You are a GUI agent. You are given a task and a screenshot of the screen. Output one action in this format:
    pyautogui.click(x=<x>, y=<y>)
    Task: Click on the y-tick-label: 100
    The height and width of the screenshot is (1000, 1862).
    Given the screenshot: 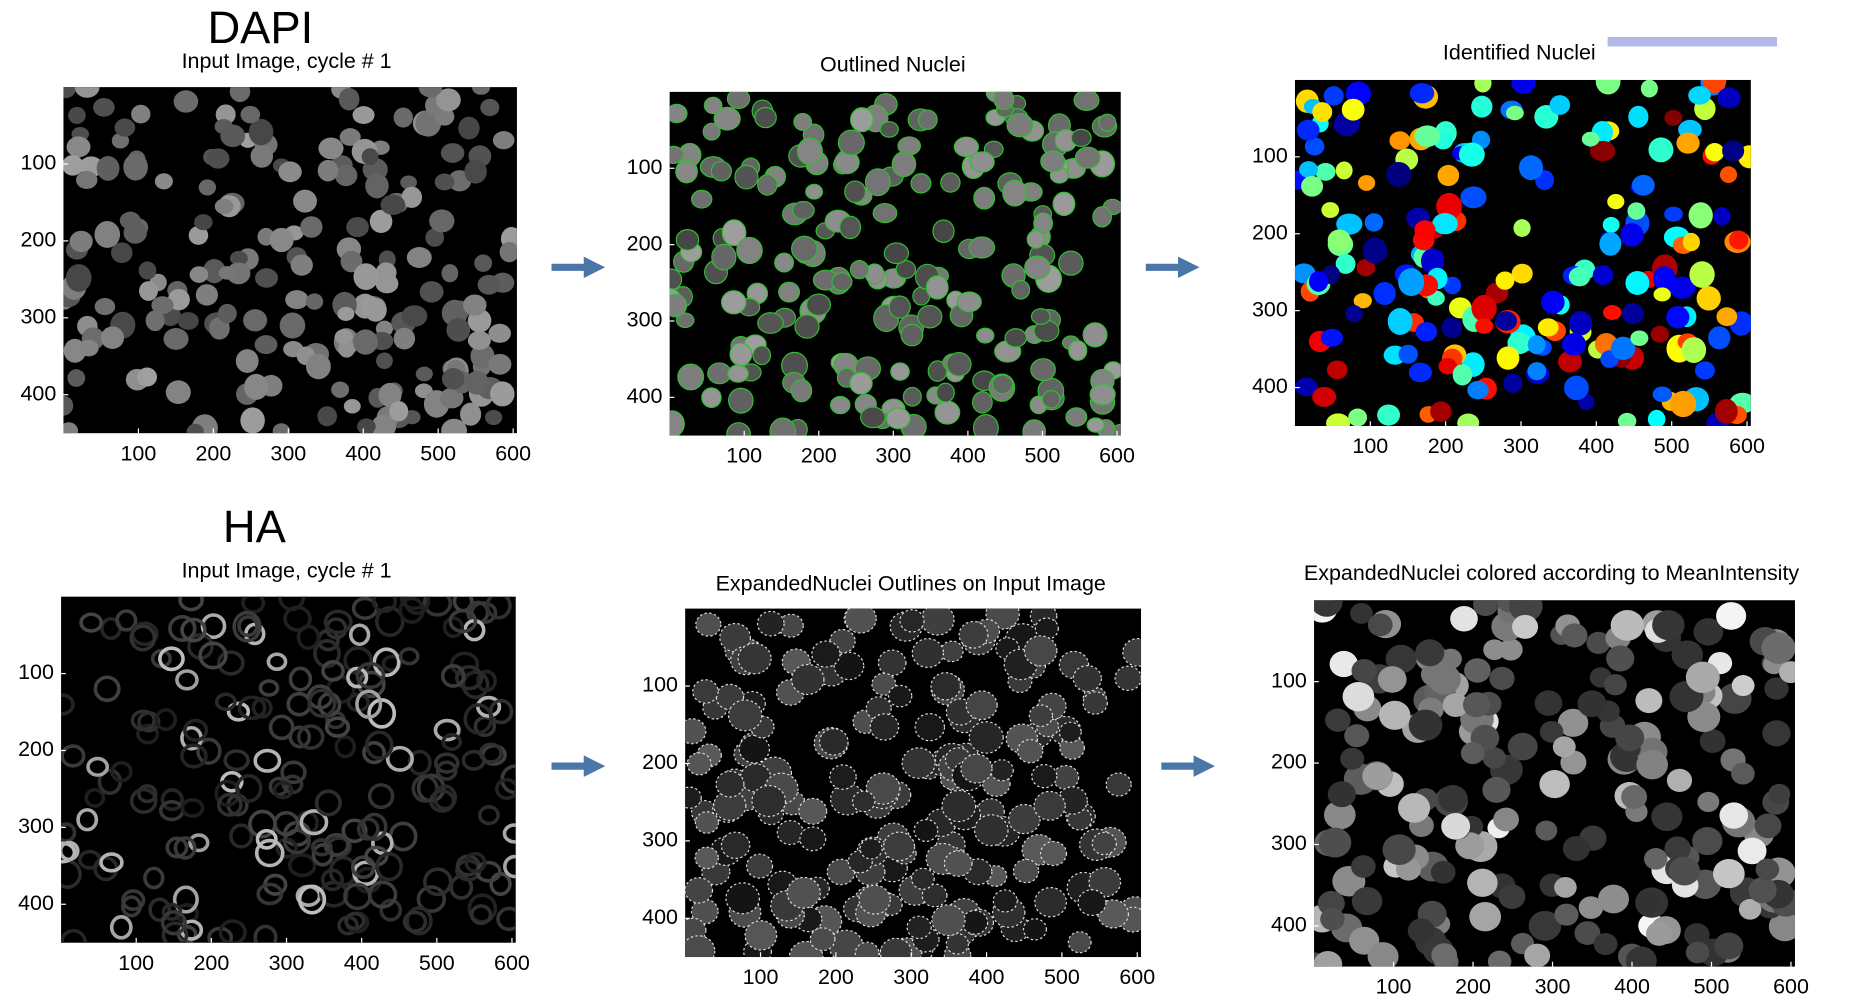 What is the action you would take?
    pyautogui.click(x=660, y=685)
    